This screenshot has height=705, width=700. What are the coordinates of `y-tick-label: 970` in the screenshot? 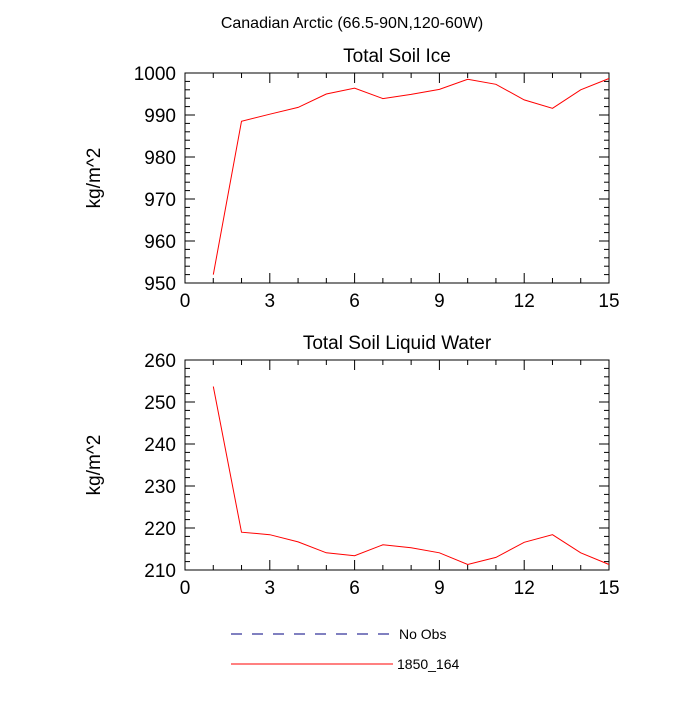 It's located at (160, 200).